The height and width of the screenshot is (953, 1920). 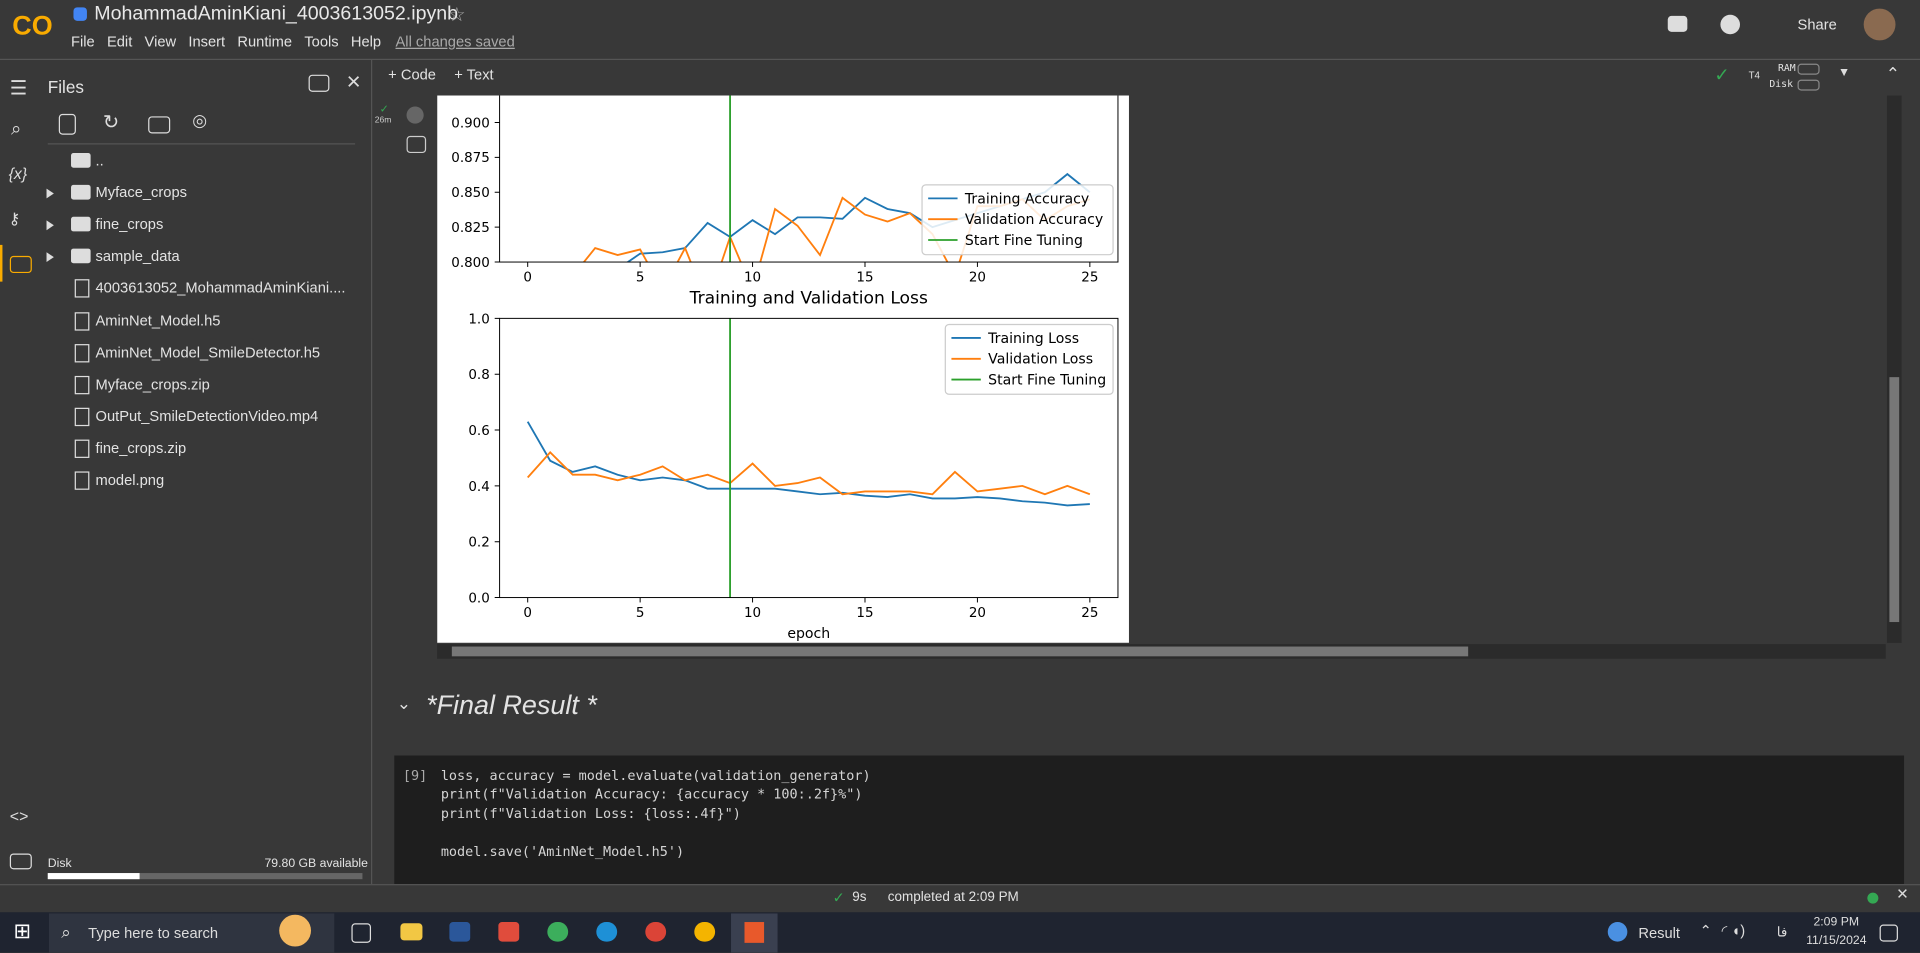 What do you see at coordinates (200, 120) in the screenshot?
I see `hide-icon: ◎` at bounding box center [200, 120].